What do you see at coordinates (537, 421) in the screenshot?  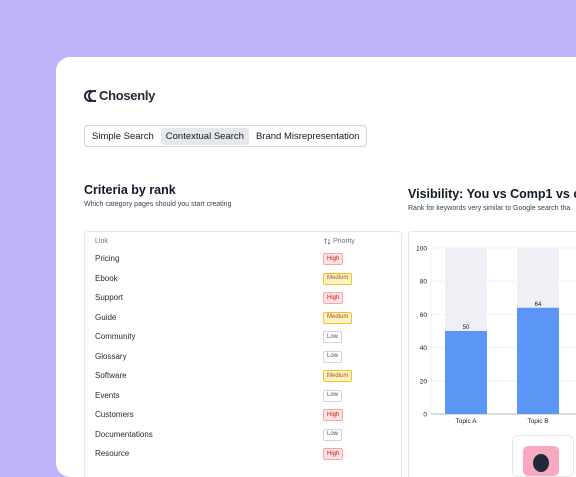 I see `x-tick-label: Topic B` at bounding box center [537, 421].